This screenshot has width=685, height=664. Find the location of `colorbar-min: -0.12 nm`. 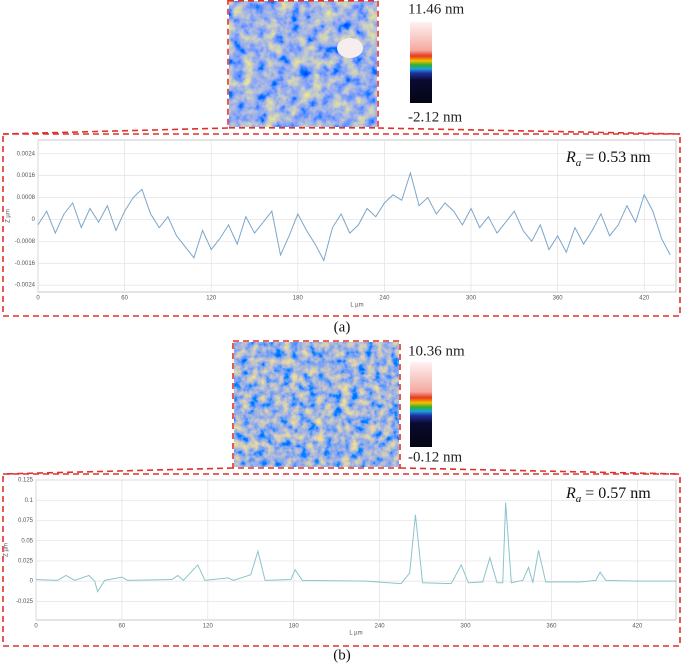

colorbar-min: -0.12 nm is located at coordinates (435, 457).